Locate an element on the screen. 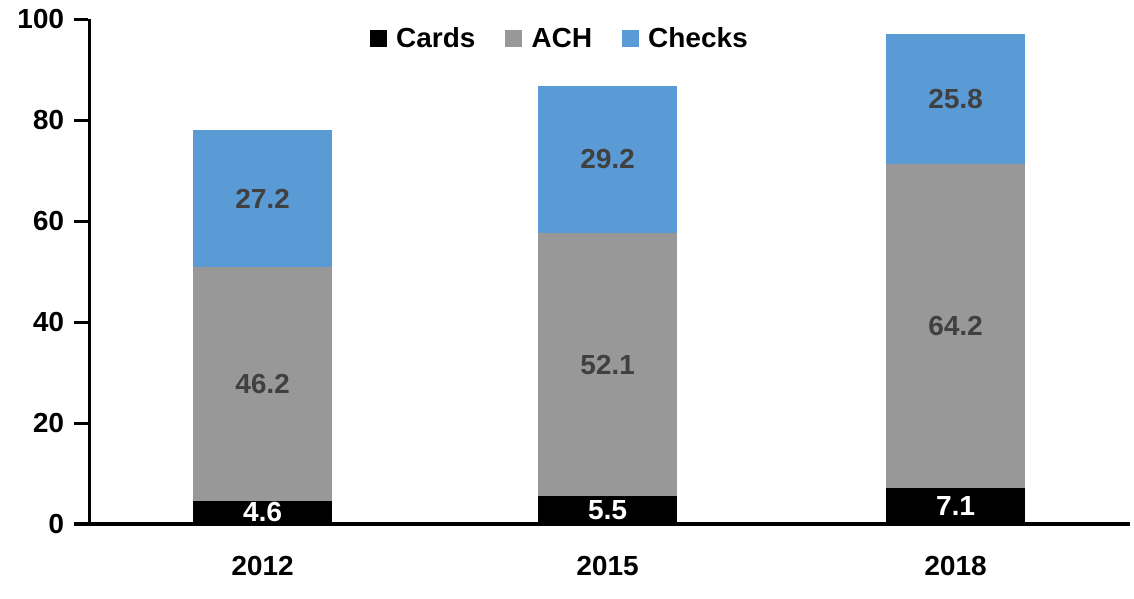  segment-checks-2012: 27.2 is located at coordinates (262, 199).